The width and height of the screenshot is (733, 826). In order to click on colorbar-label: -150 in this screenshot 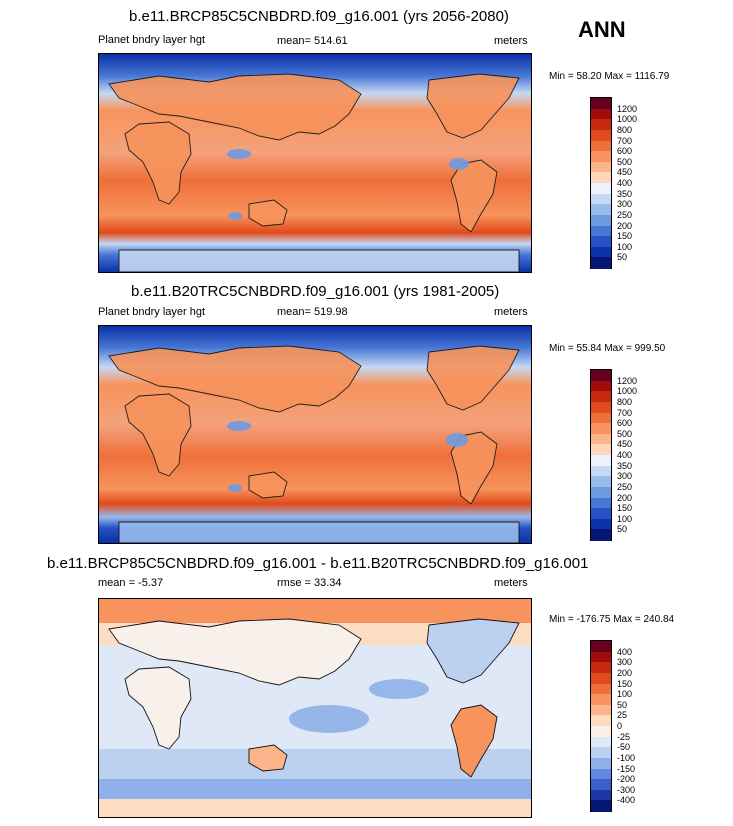, I will do `click(626, 768)`.